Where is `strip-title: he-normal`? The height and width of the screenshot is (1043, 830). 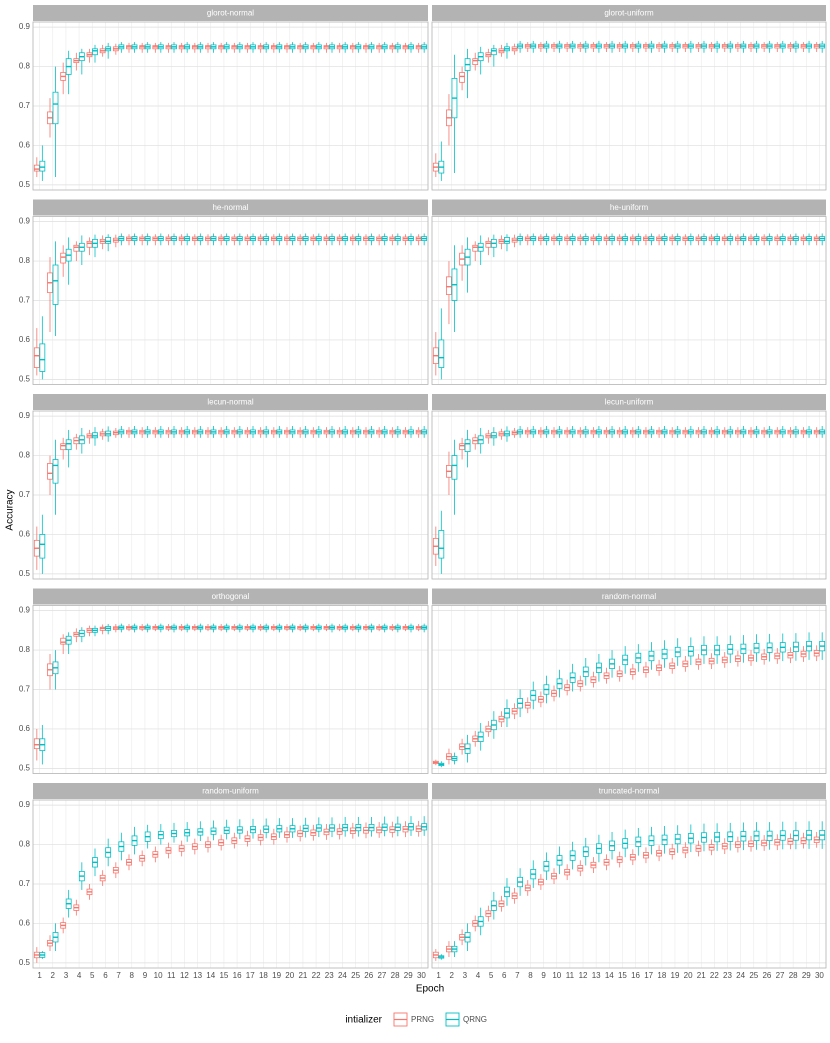
strip-title: he-normal is located at coordinates (230, 207).